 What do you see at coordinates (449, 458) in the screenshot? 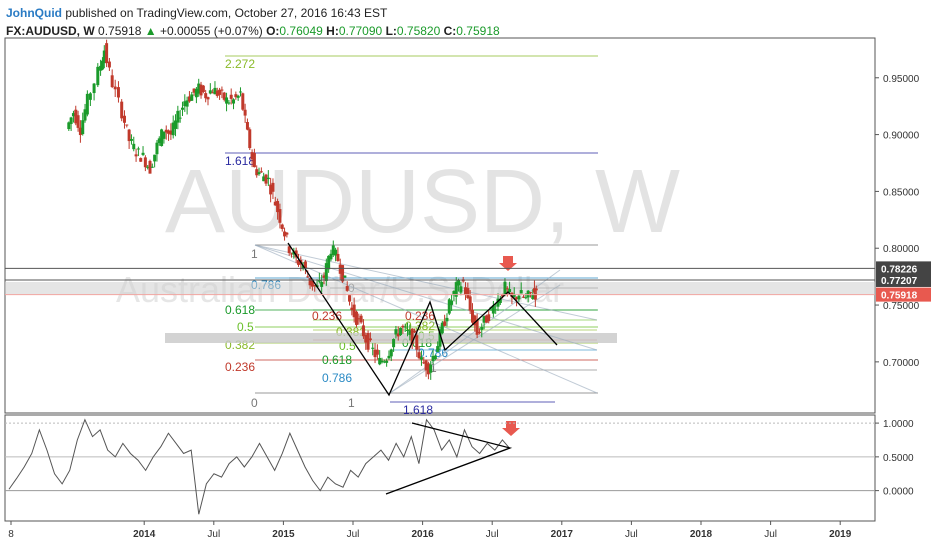
I see `triangle-pattern-line` at bounding box center [449, 458].